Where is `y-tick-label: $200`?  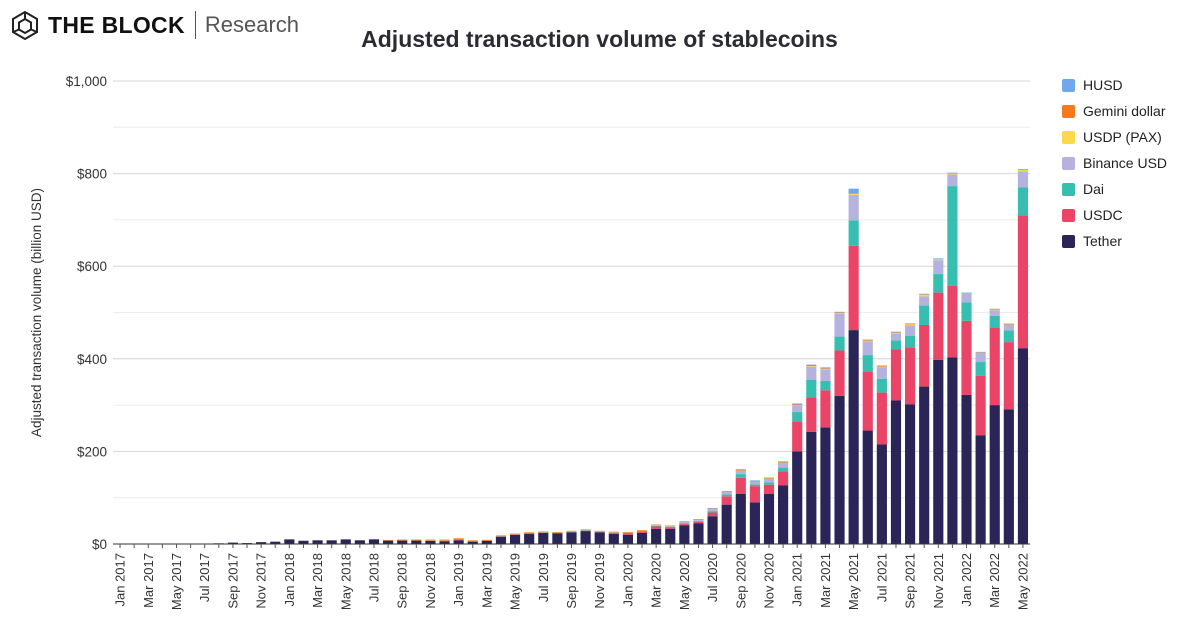
y-tick-label: $200 is located at coordinates (92, 451).